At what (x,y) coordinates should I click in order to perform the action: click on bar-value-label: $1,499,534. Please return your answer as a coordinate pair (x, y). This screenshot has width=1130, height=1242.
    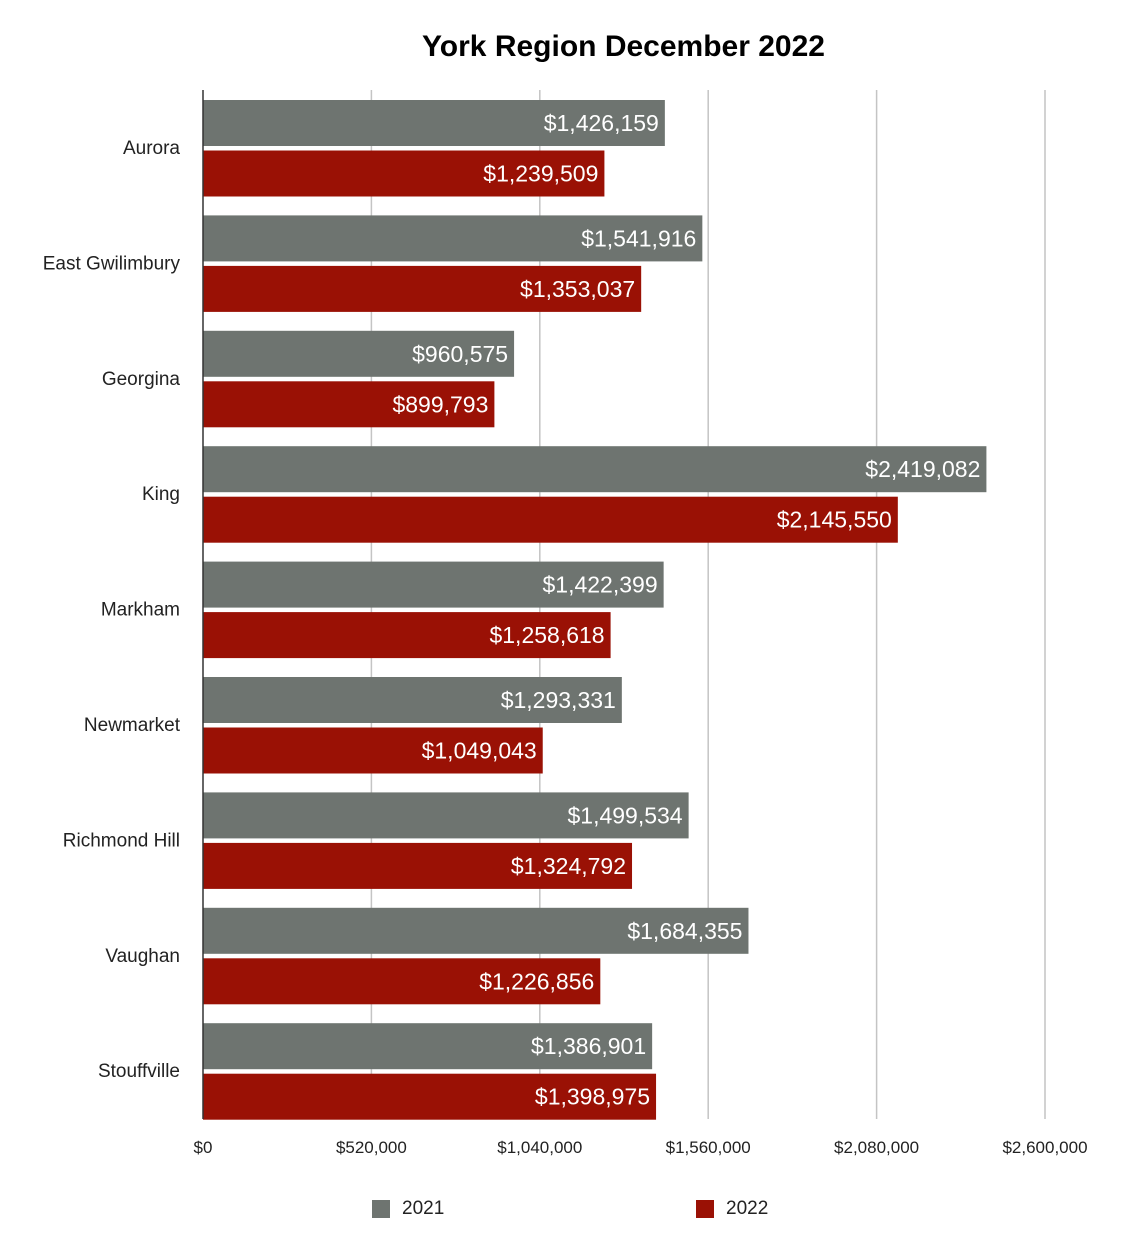
    Looking at the image, I should click on (624, 815).